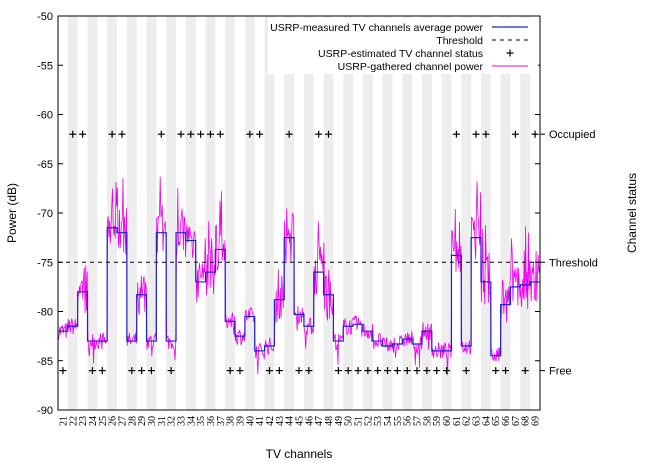 This screenshot has height=463, width=662. Describe the element at coordinates (486, 421) in the screenshot. I see `x-tick-label: 64` at that location.